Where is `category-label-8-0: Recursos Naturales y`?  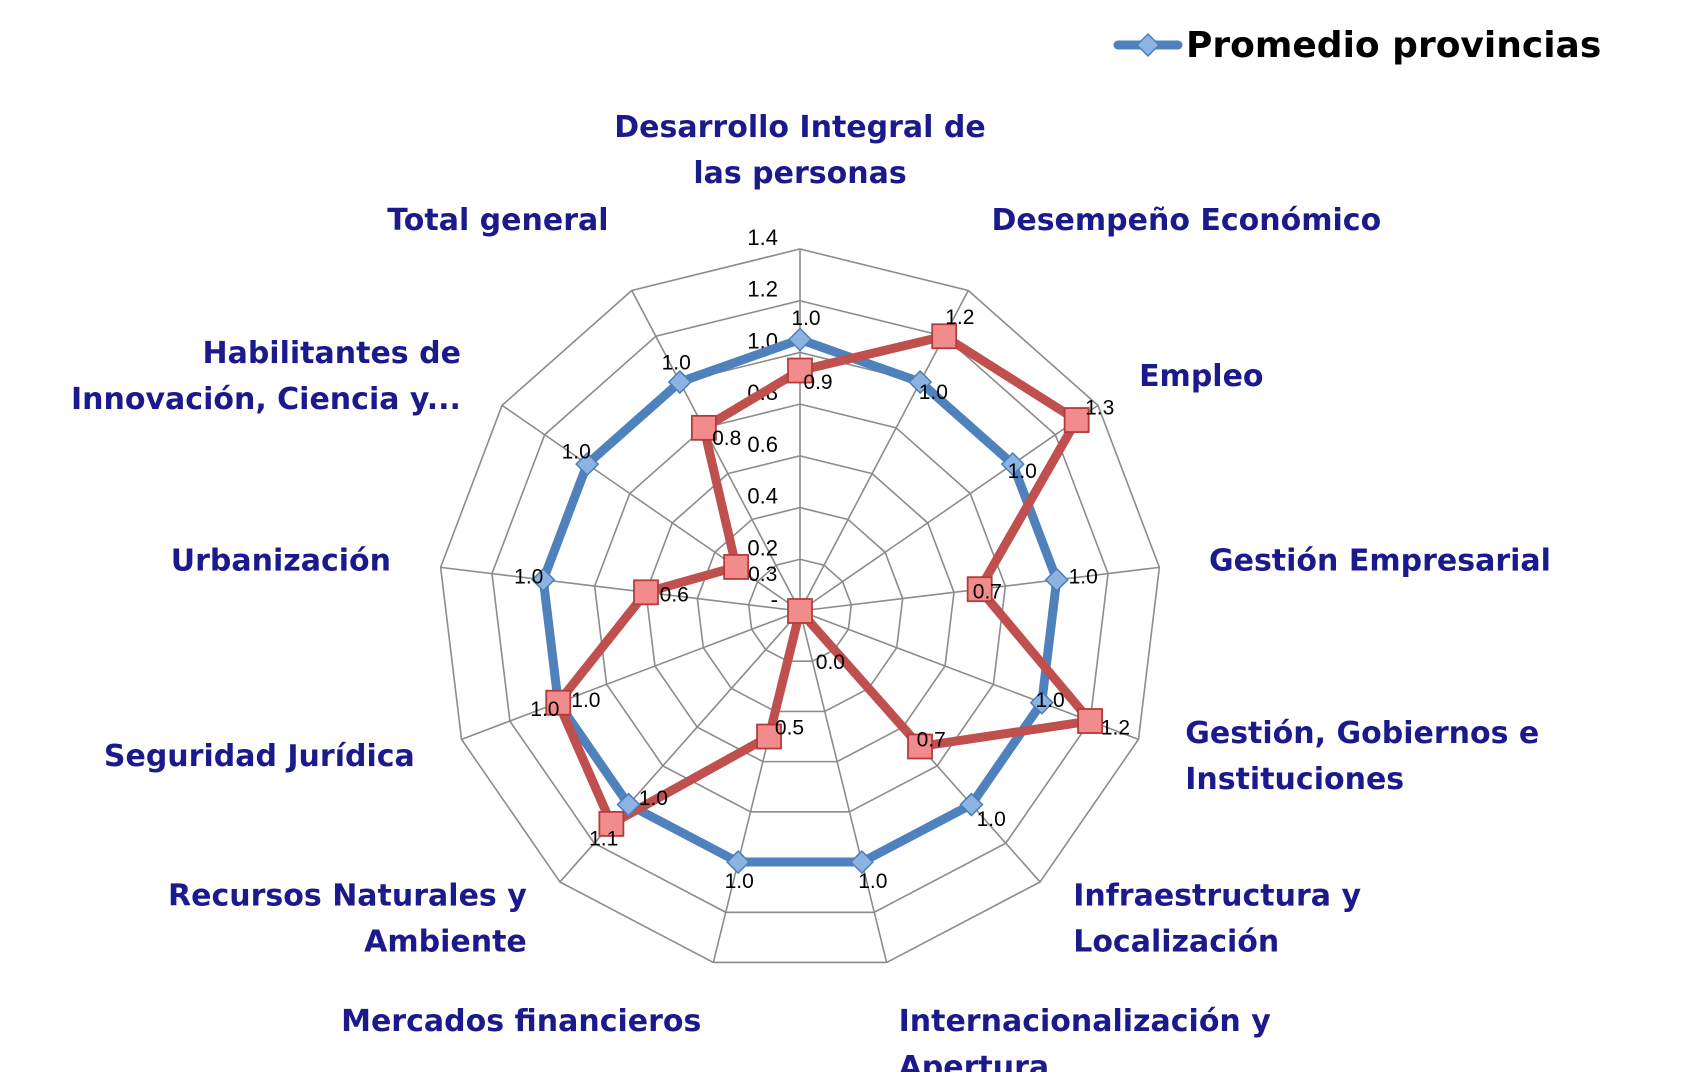
category-label-8-0: Recursos Naturales y is located at coordinates (347, 895).